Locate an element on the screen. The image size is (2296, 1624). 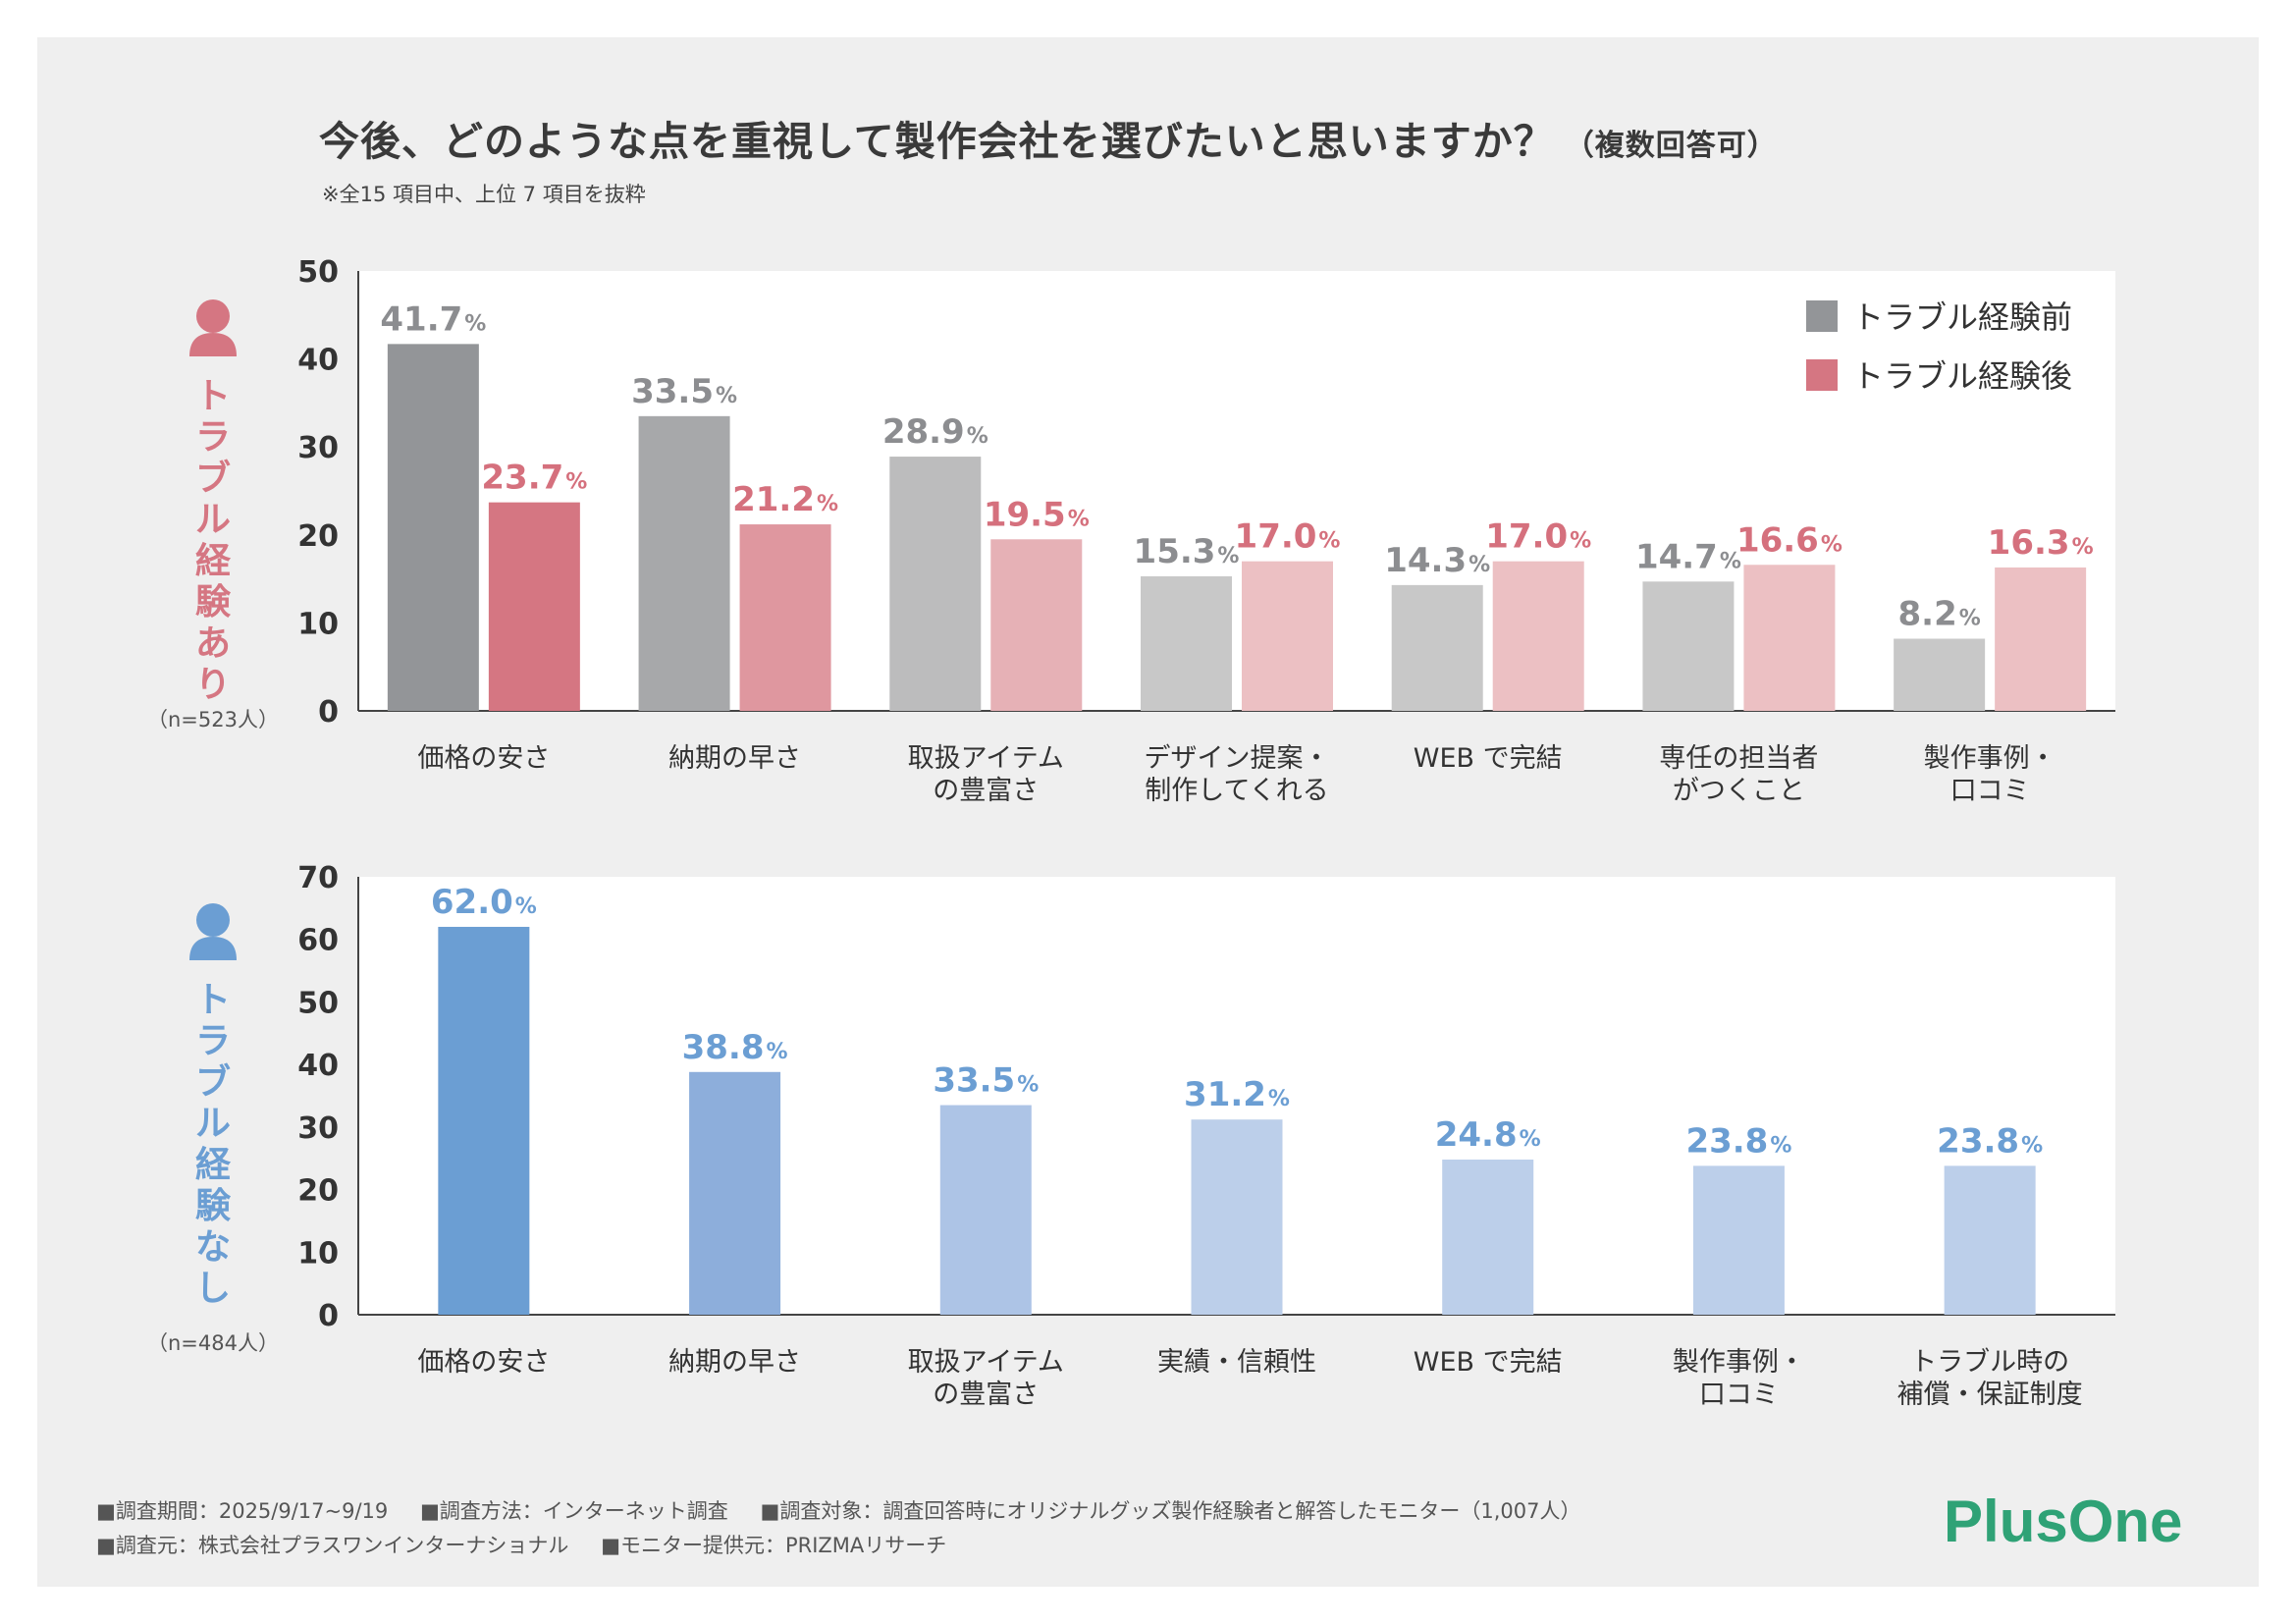
category-label: の豊富さ is located at coordinates (986, 791).